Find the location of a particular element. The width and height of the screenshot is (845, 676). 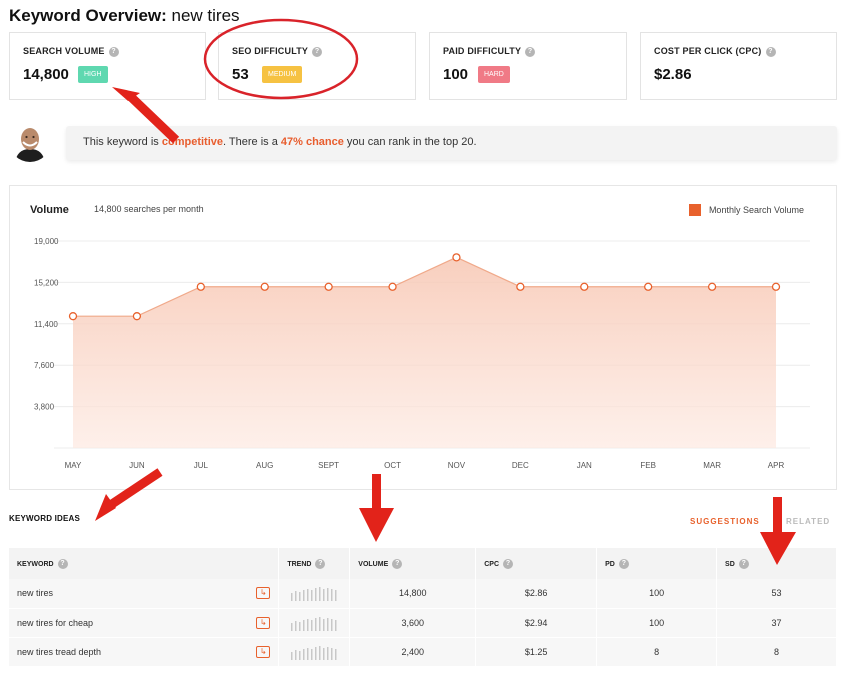

cpc-card: COST PER CLICK (CPC)? $2.86 is located at coordinates (738, 66).